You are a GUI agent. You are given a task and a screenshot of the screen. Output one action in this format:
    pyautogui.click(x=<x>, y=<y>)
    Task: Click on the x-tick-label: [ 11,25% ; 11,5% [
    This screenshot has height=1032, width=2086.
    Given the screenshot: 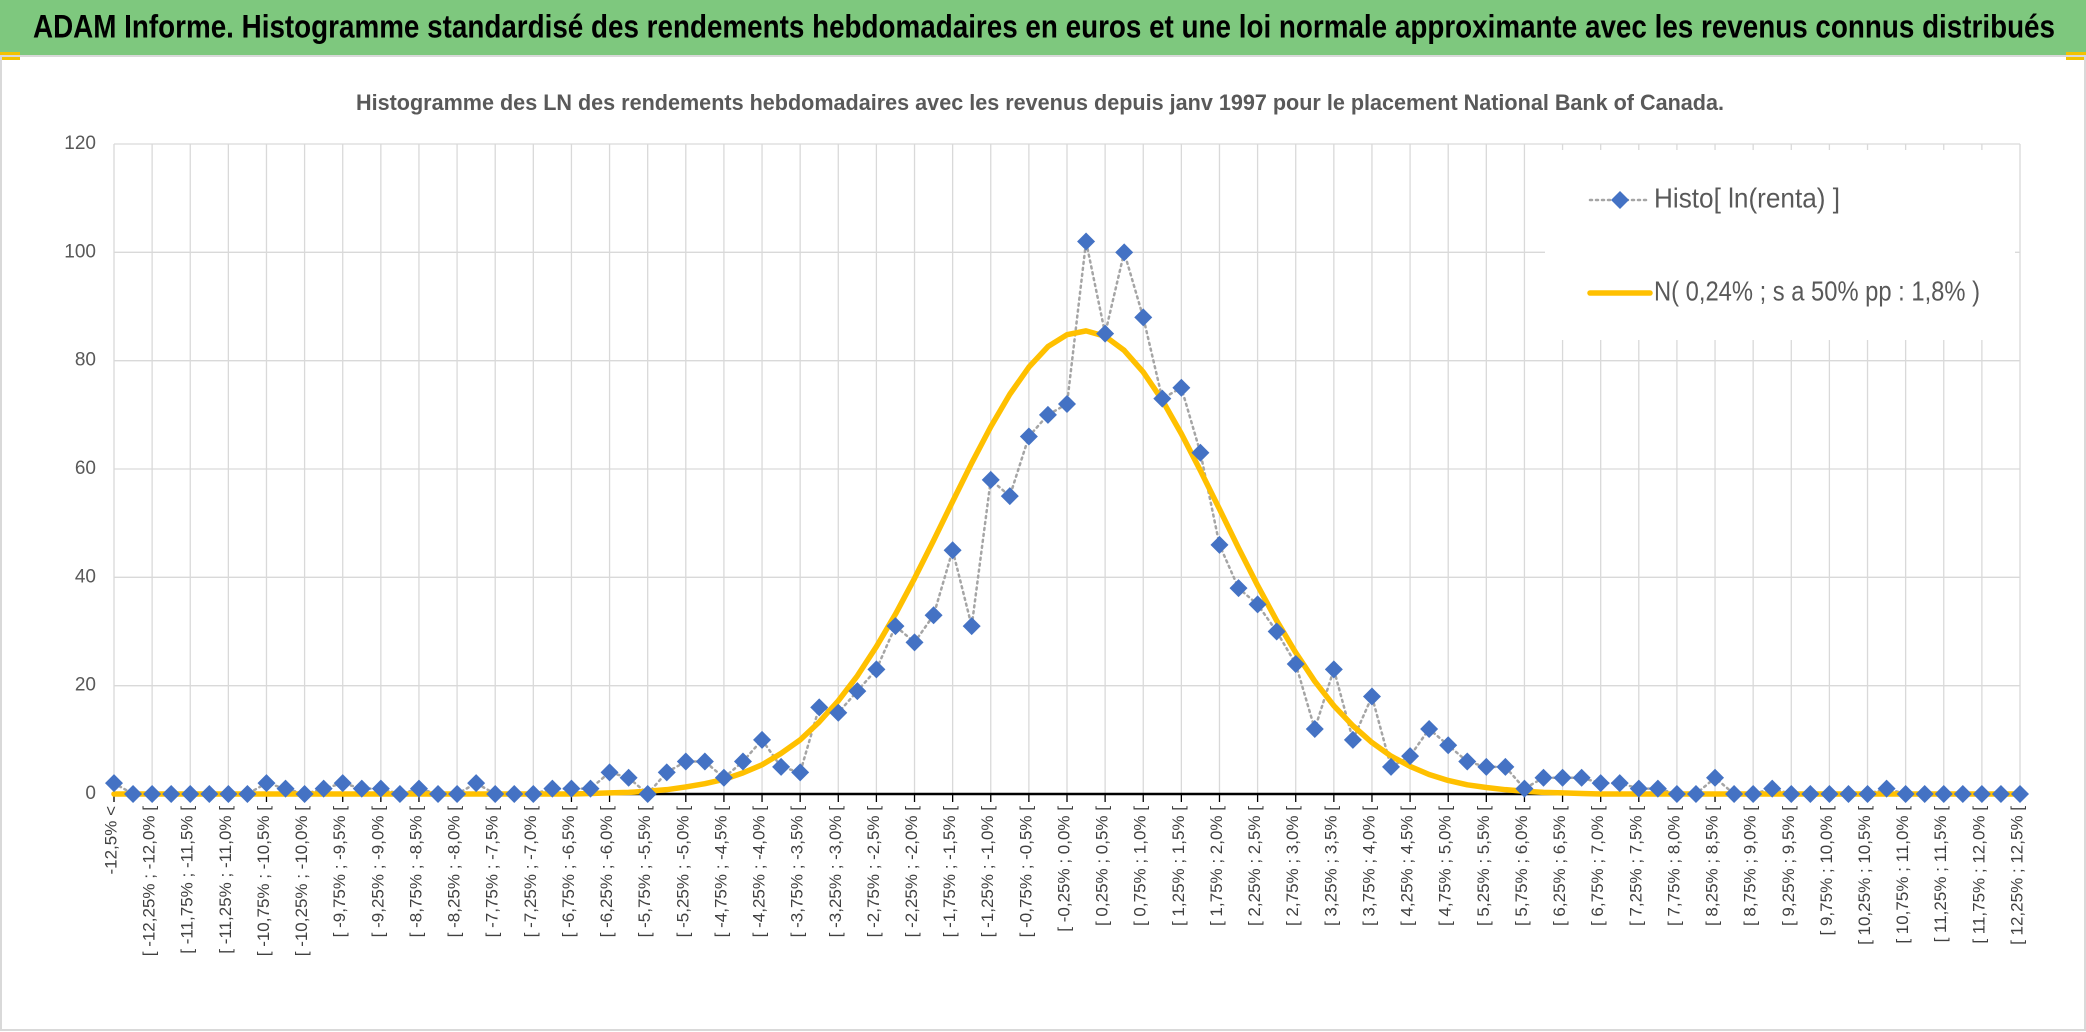 What is the action you would take?
    pyautogui.click(x=1940, y=874)
    